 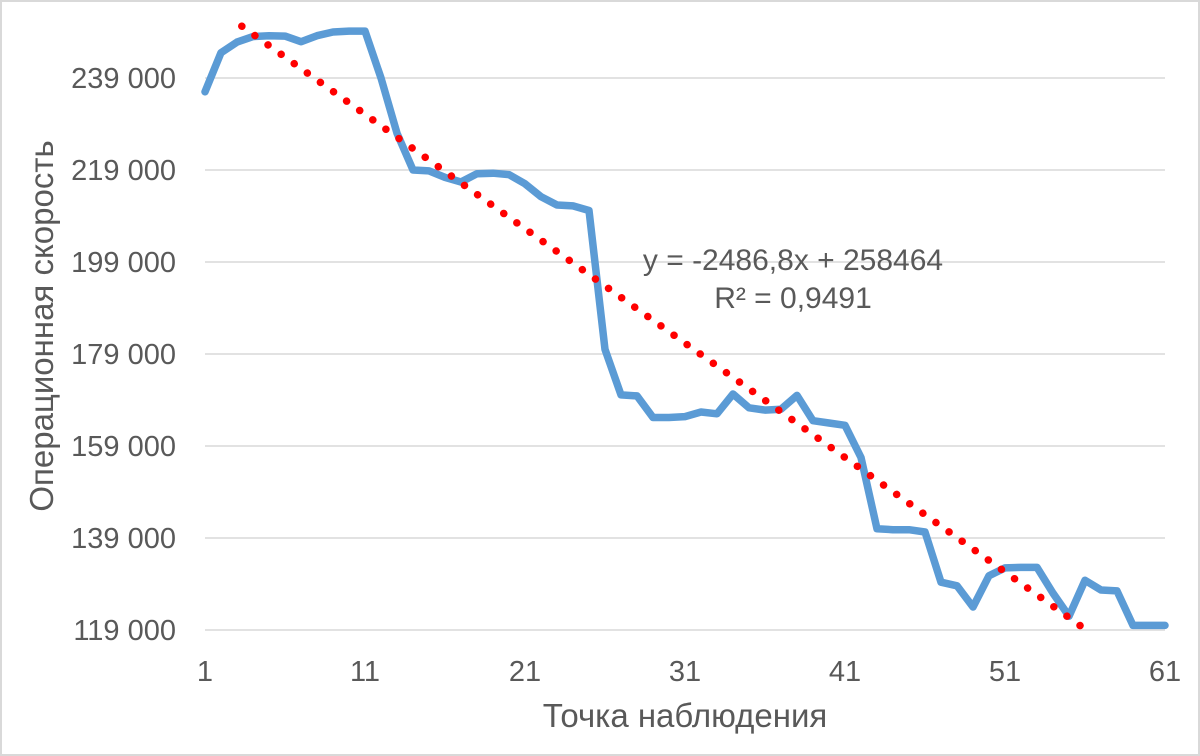 I want to click on x-axis-tick-labels: 1 11 21 31 41 51 61, so click(x=689, y=672).